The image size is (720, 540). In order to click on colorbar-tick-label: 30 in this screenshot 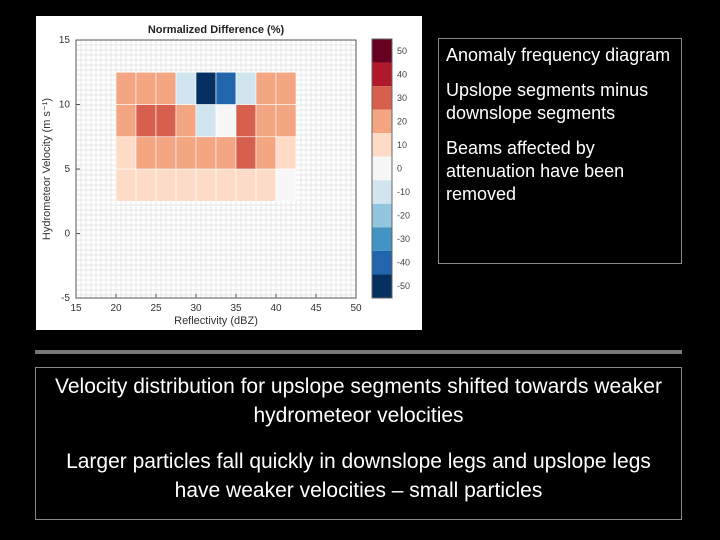, I will do `click(402, 98)`.